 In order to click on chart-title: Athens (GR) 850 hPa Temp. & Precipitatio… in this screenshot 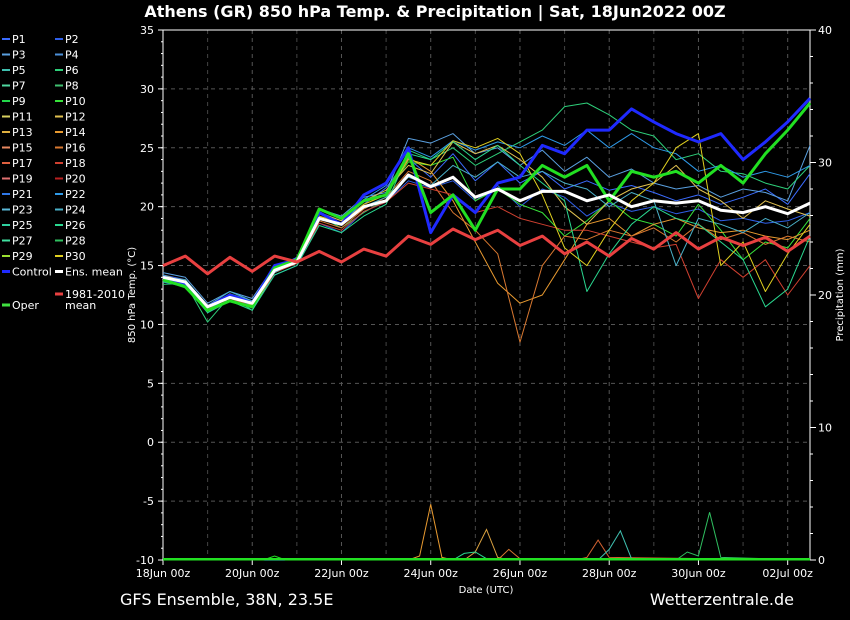, I will do `click(434, 12)`.